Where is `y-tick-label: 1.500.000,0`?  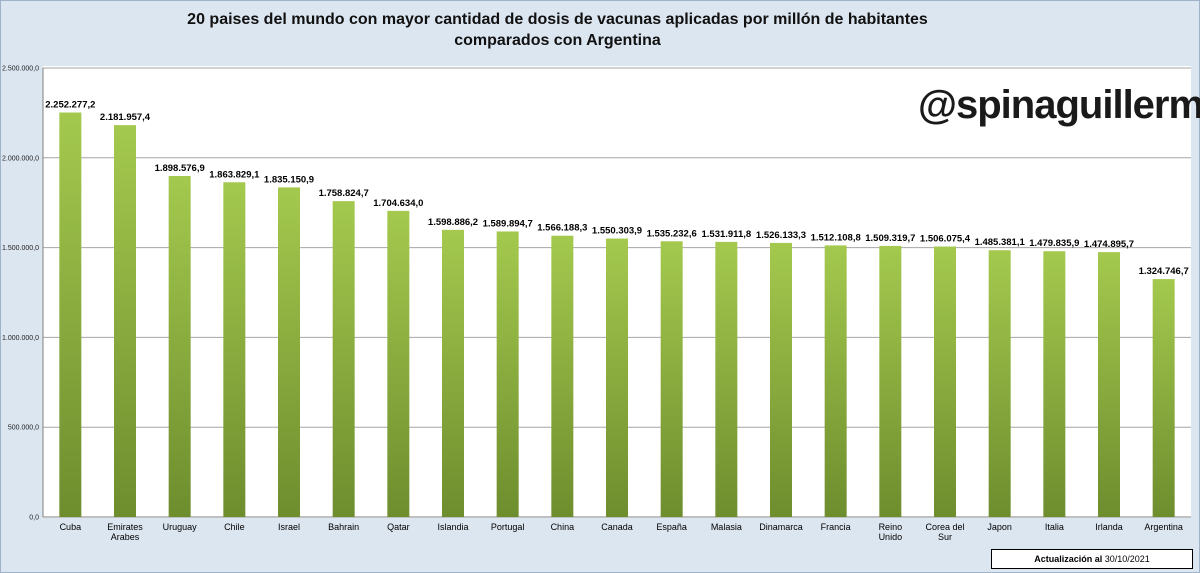 y-tick-label: 1.500.000,0 is located at coordinates (20, 248).